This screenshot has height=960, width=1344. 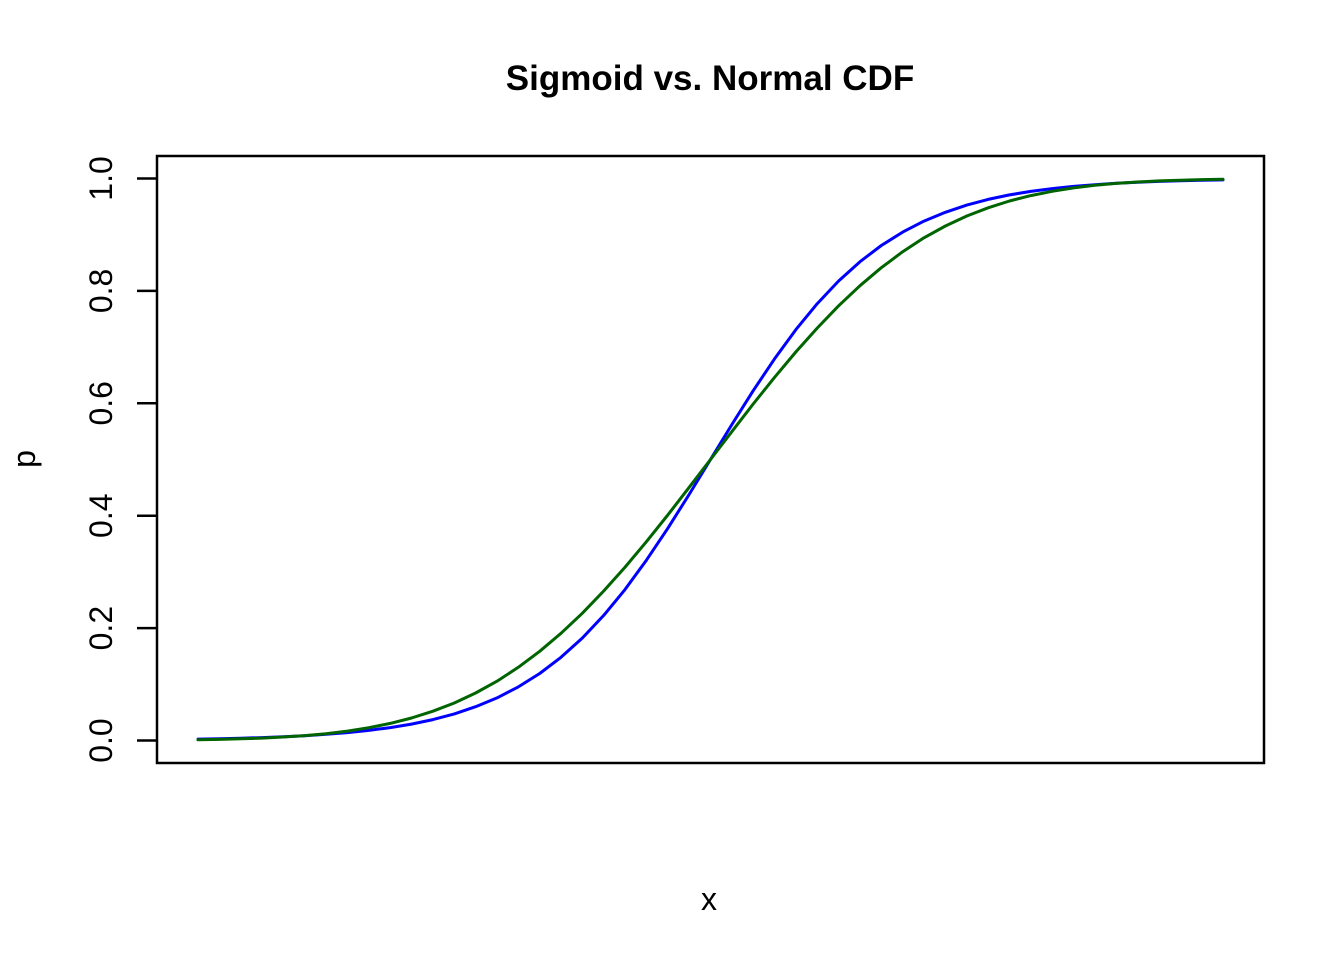 What do you see at coordinates (120, 459) in the screenshot?
I see `y-axis: 0.0 0.2 0.4 0.6 0.8 1.0` at bounding box center [120, 459].